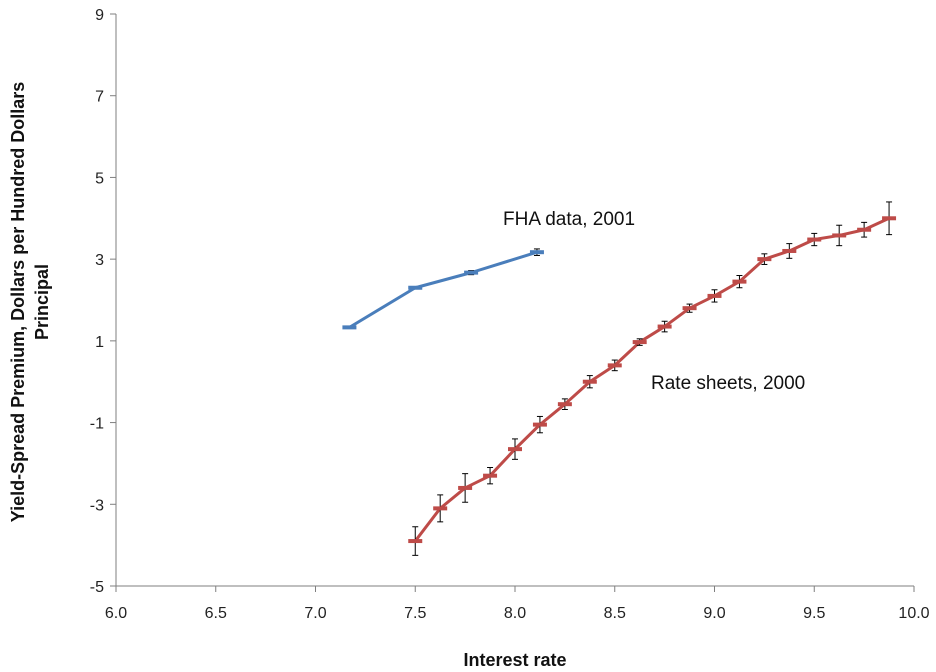  I want to click on x-tick-label: 6.5, so click(216, 613).